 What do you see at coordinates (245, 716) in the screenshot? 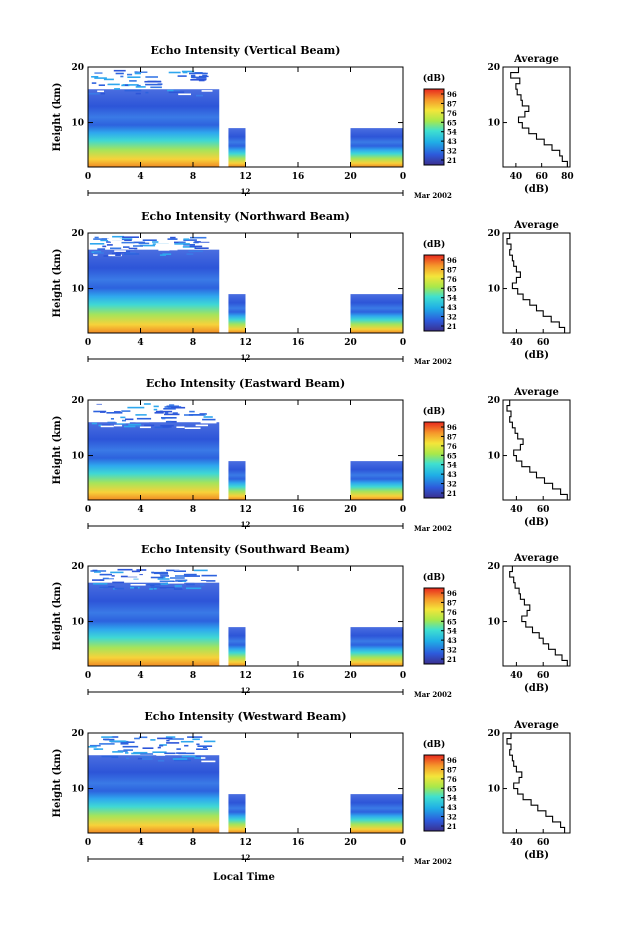
I see `panel-title: Echo Intensity (Westward Beam)` at bounding box center [245, 716].